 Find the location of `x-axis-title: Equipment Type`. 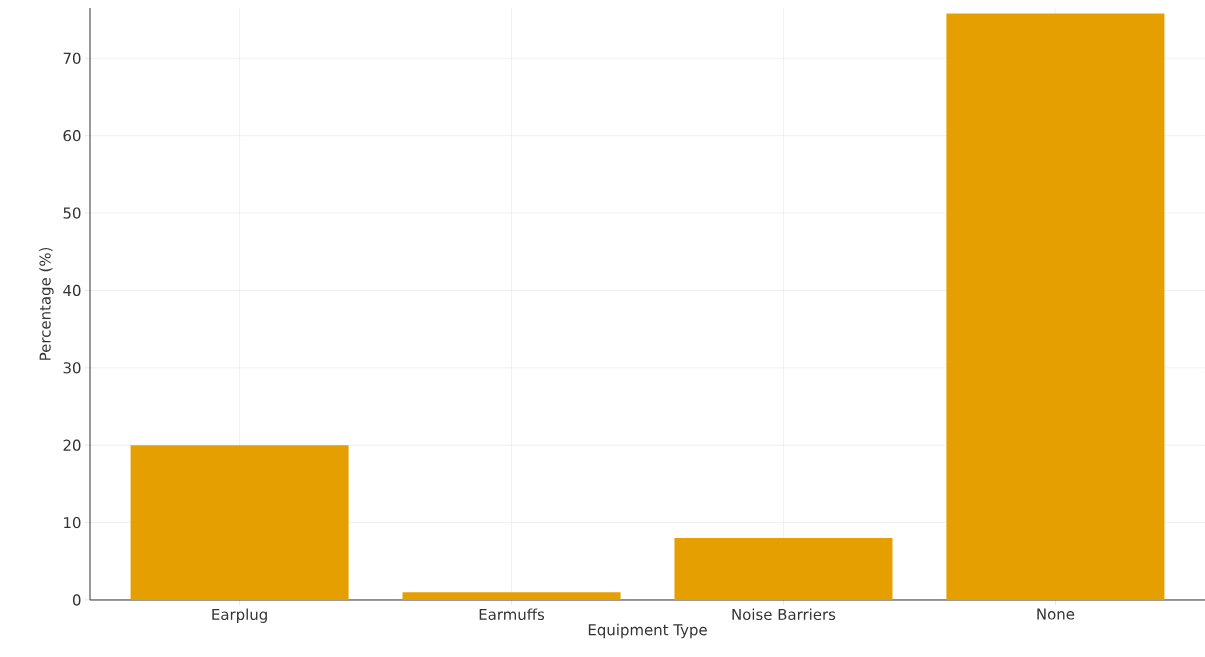

x-axis-title: Equipment Type is located at coordinates (647, 631).